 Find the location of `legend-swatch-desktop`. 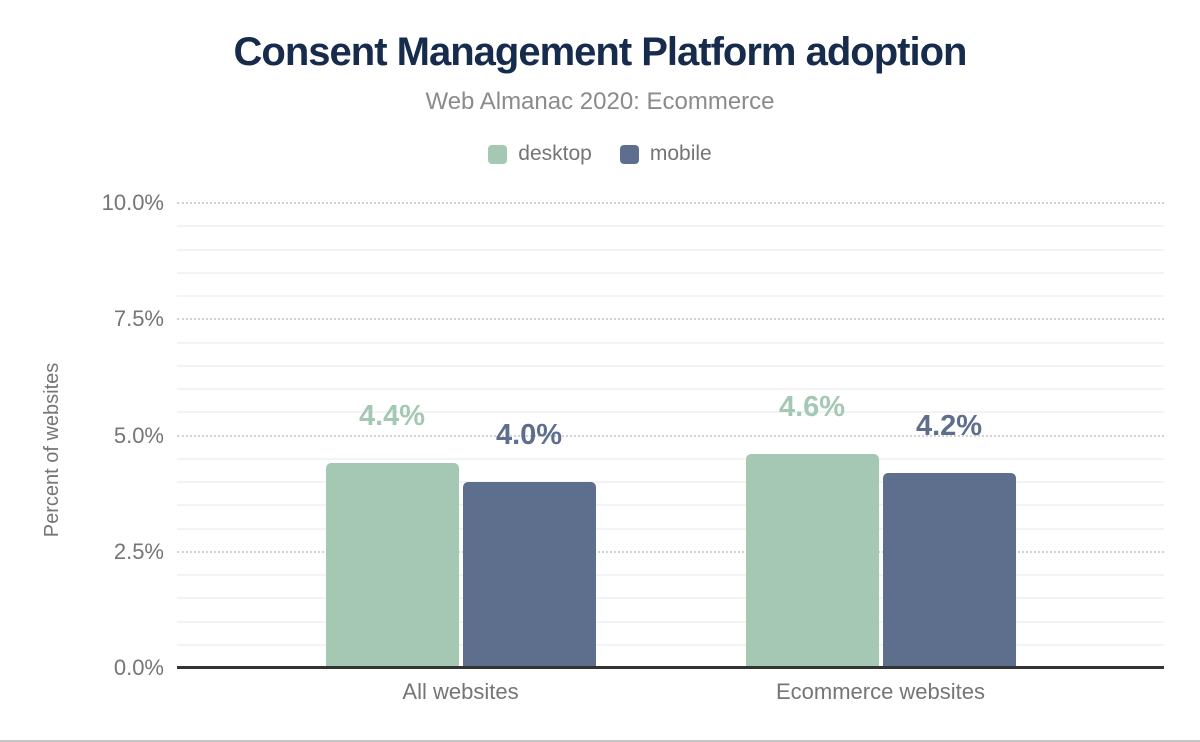

legend-swatch-desktop is located at coordinates (498, 154).